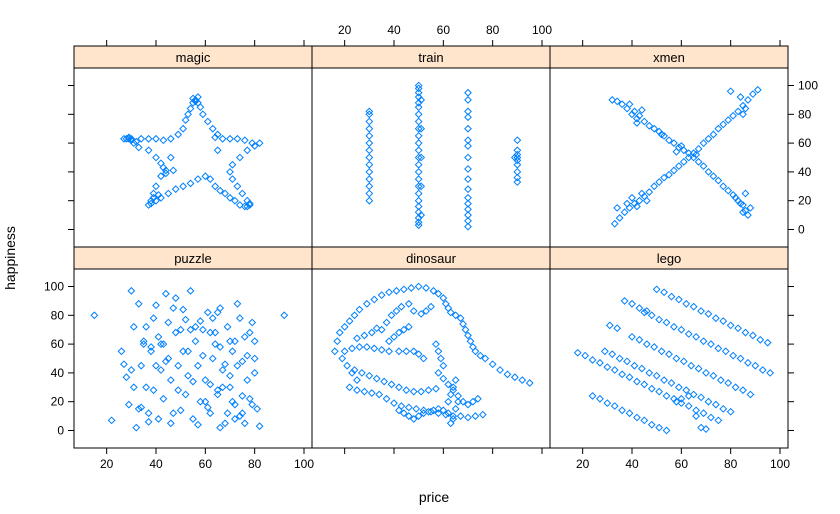 This screenshot has width=840, height=514. I want to click on y-tick-label-left: 100, so click(54, 287).